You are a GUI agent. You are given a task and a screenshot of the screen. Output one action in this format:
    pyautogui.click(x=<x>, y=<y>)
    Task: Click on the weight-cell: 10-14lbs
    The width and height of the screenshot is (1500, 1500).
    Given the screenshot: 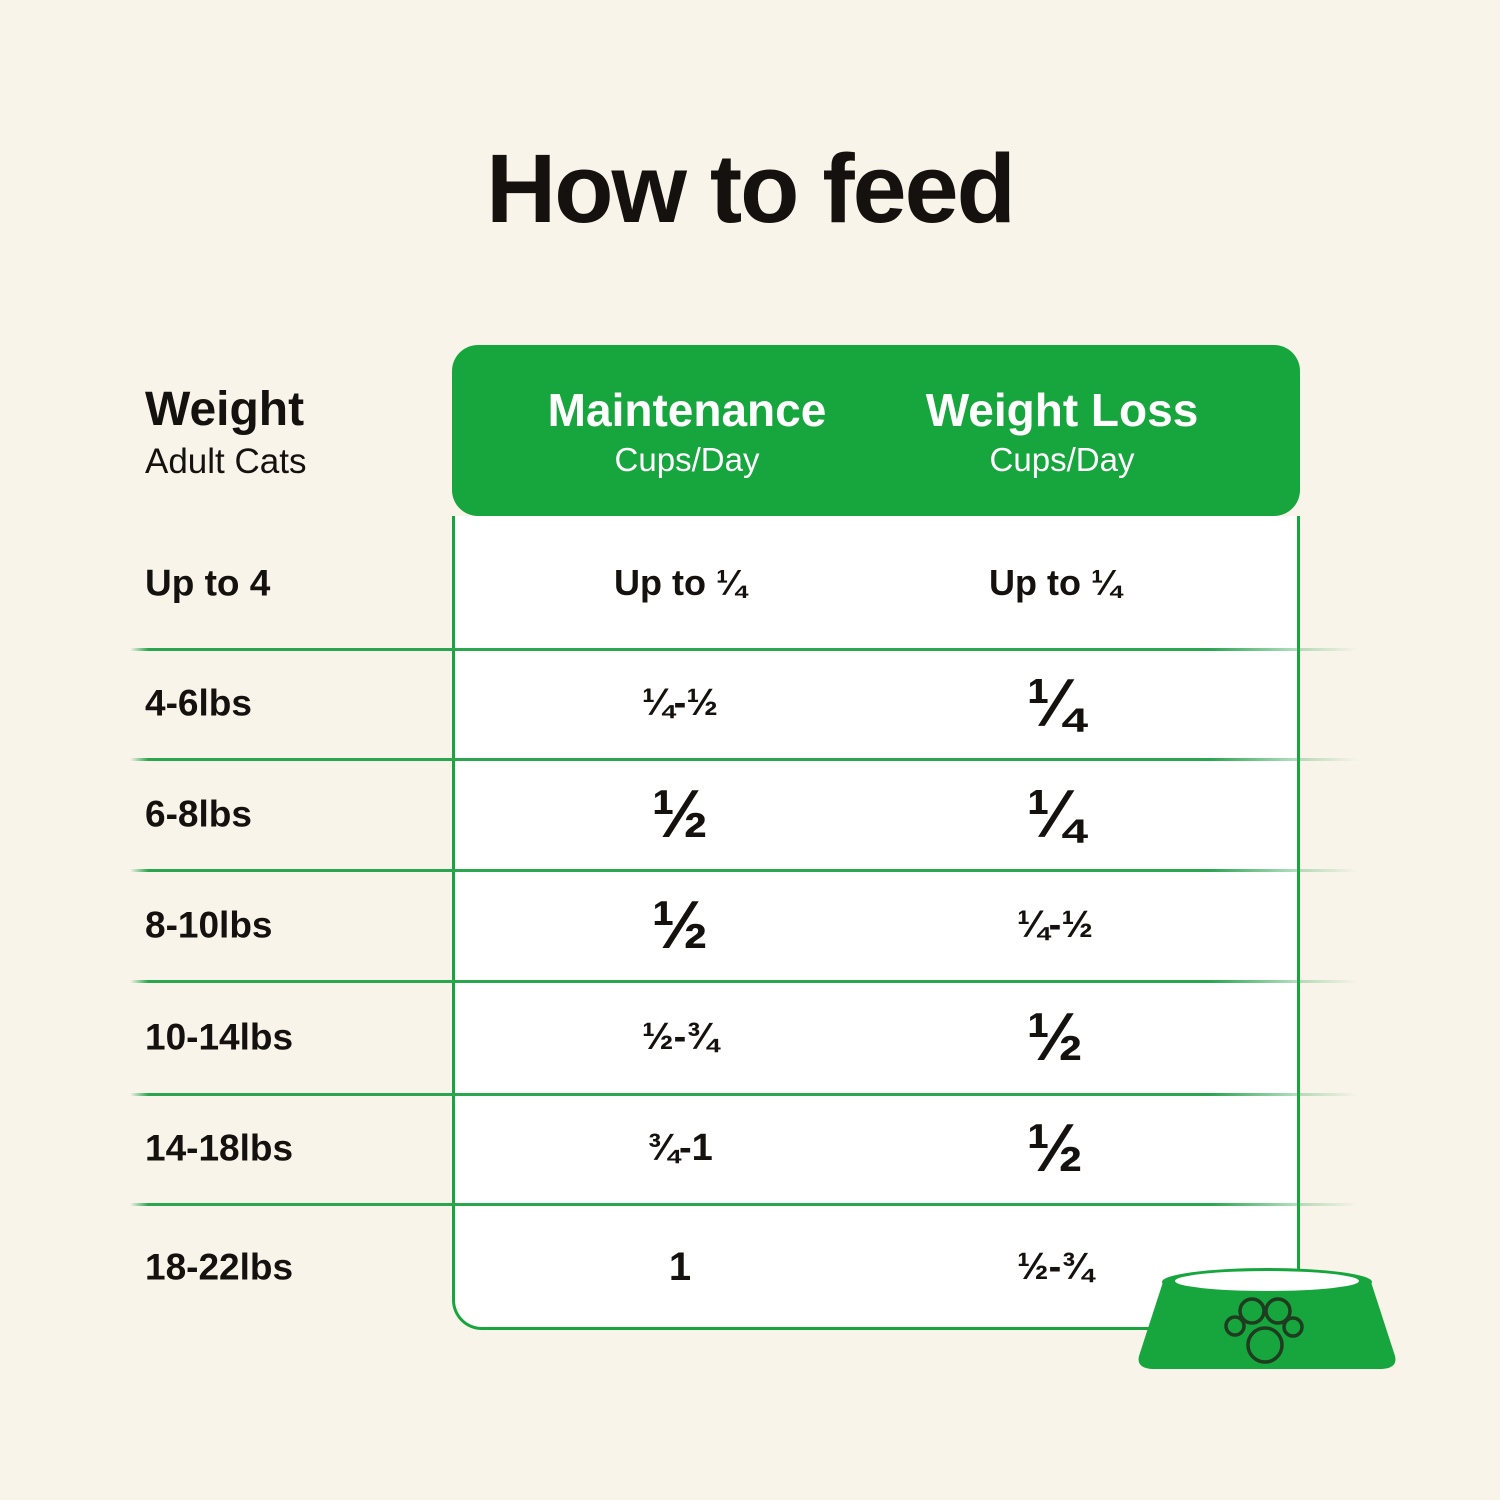 What is the action you would take?
    pyautogui.click(x=219, y=1036)
    